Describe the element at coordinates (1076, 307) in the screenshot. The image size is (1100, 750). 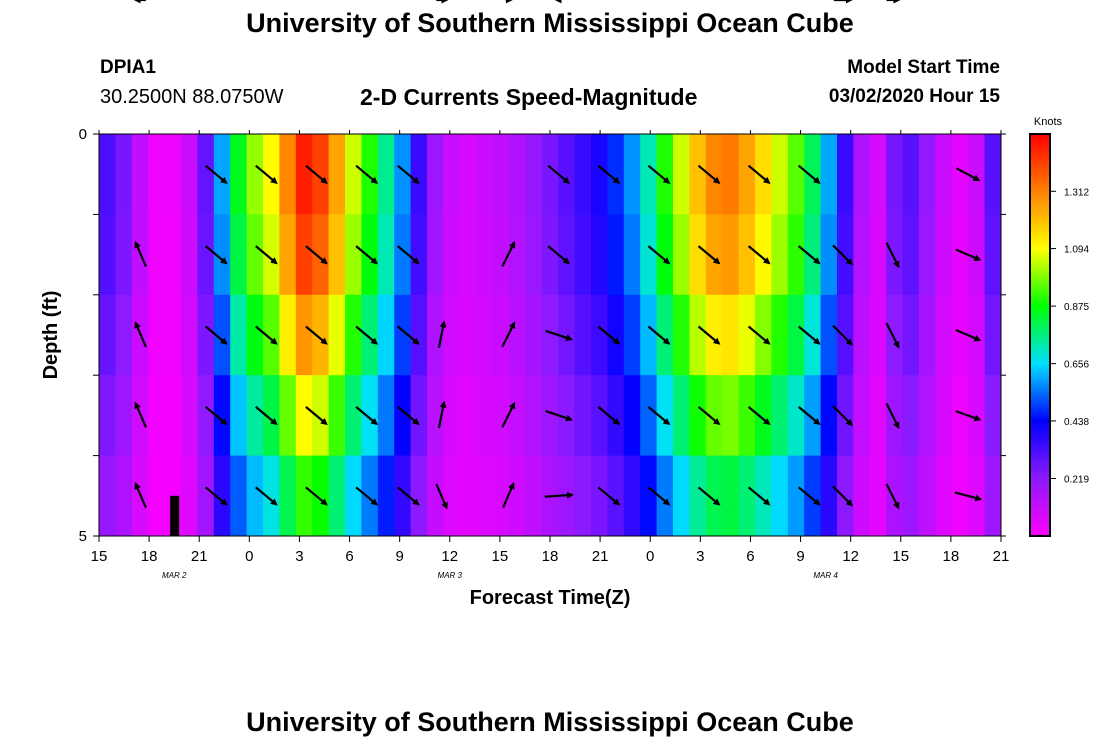
I see `colorbar-tick-label: 0.875` at that location.